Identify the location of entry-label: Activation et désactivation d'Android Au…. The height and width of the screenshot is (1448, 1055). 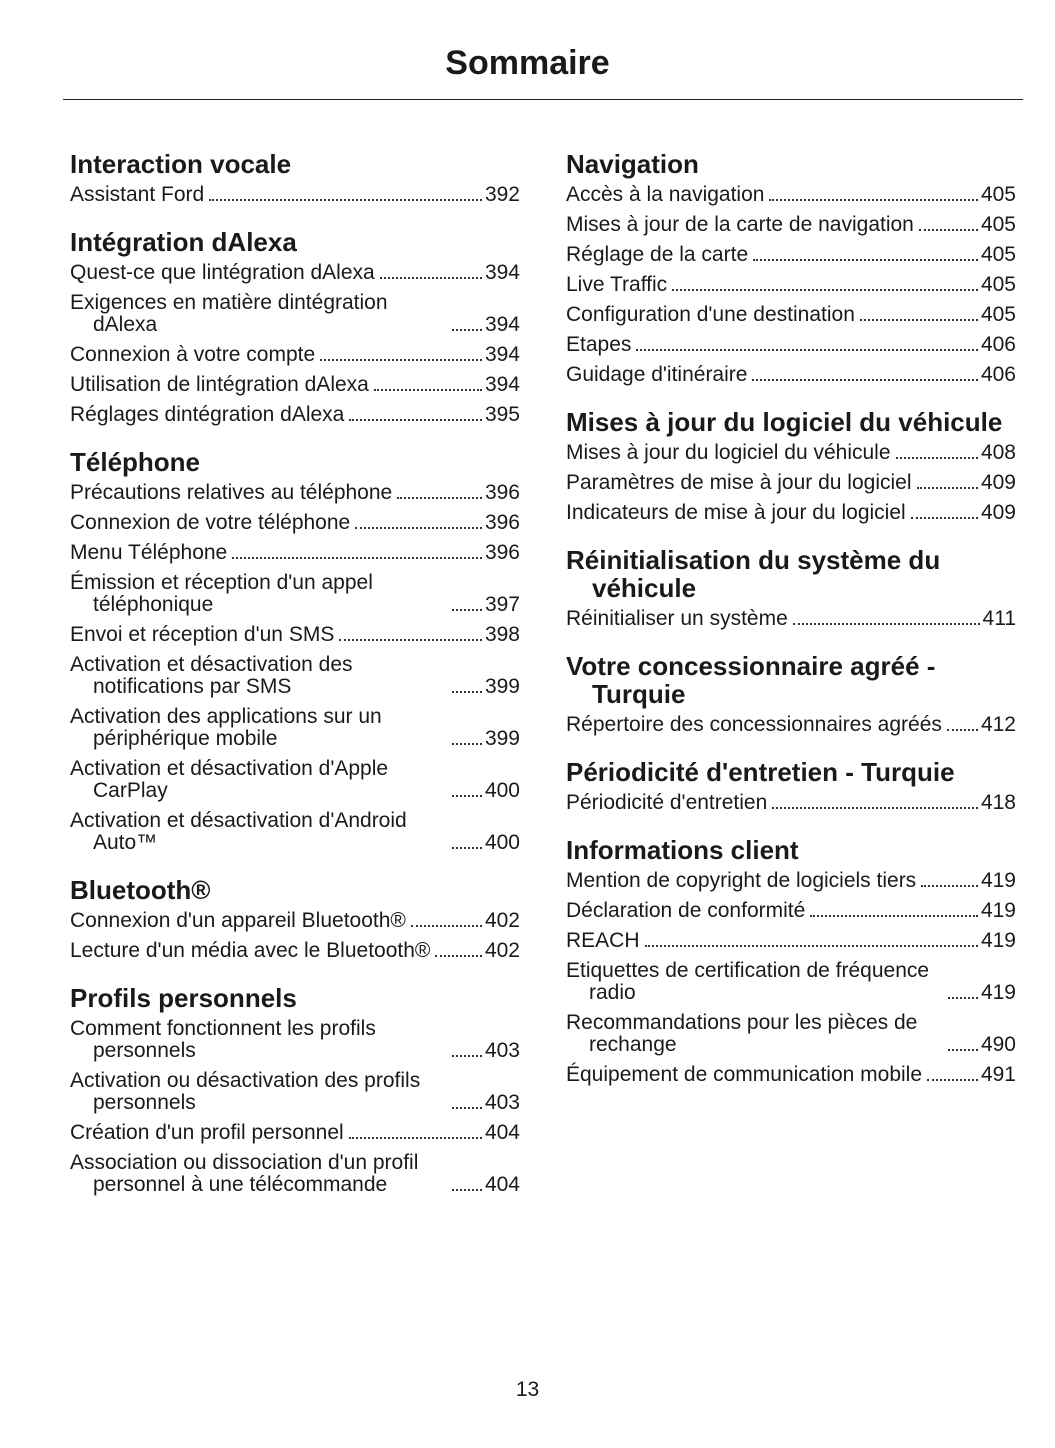
(238, 831).